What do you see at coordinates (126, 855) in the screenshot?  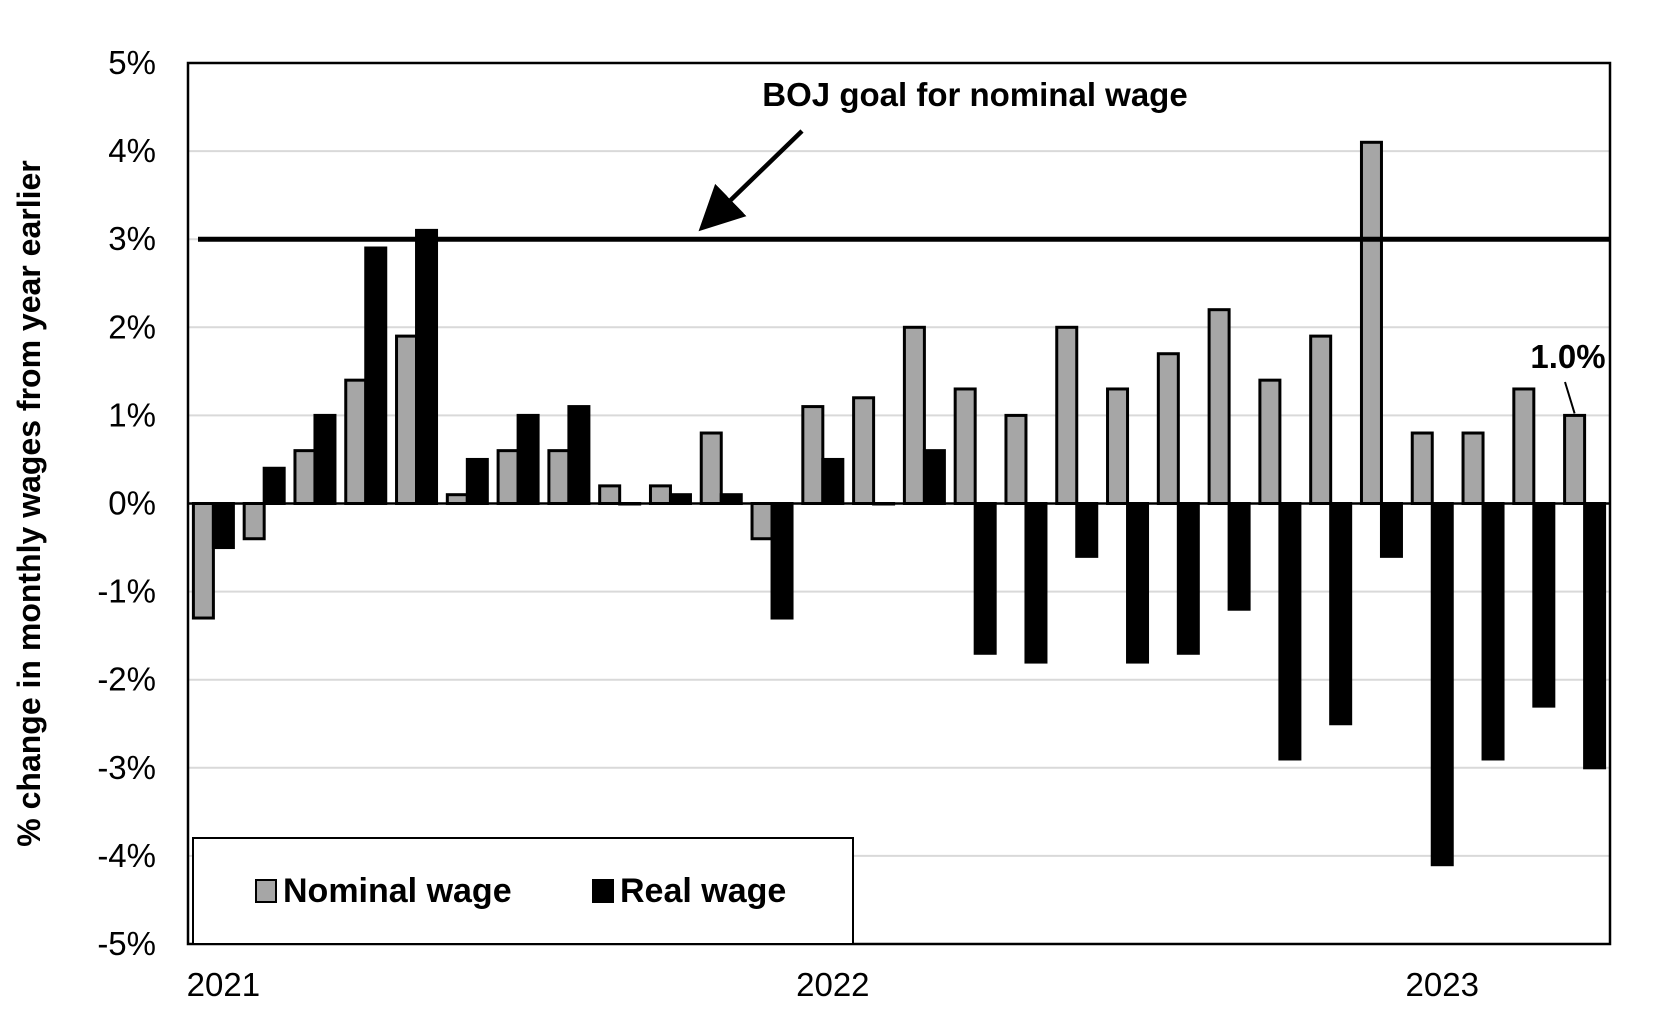 I see `y-tick-label: -4%` at bounding box center [126, 855].